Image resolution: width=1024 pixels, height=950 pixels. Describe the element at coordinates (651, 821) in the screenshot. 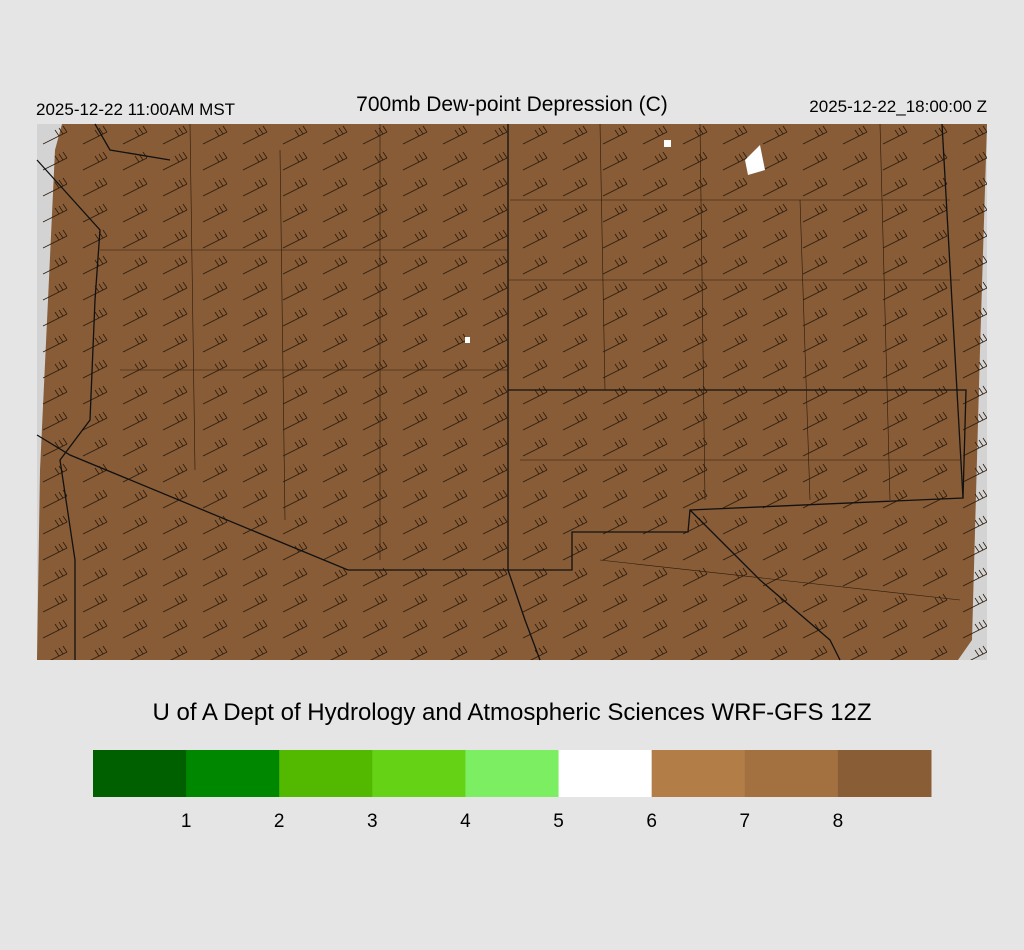

I see `colorbar-label: 6` at that location.